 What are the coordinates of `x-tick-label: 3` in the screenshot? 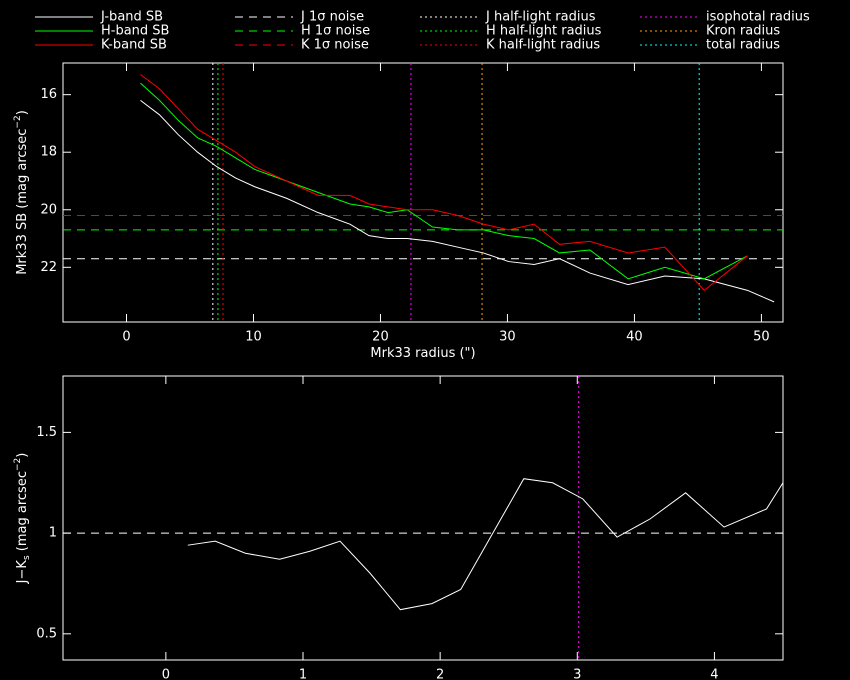 It's located at (577, 674).